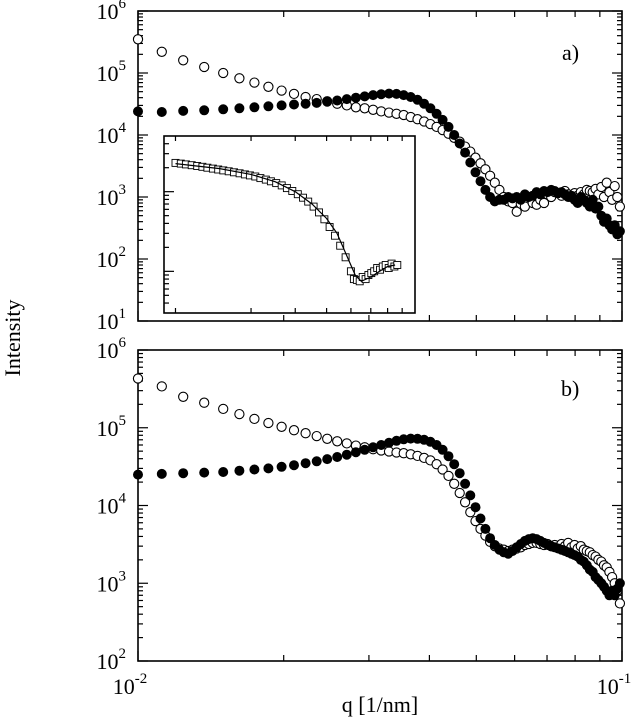 This screenshot has height=723, width=640. Describe the element at coordinates (112, 427) in the screenshot. I see `y-tick-label: 10⁵` at that location.